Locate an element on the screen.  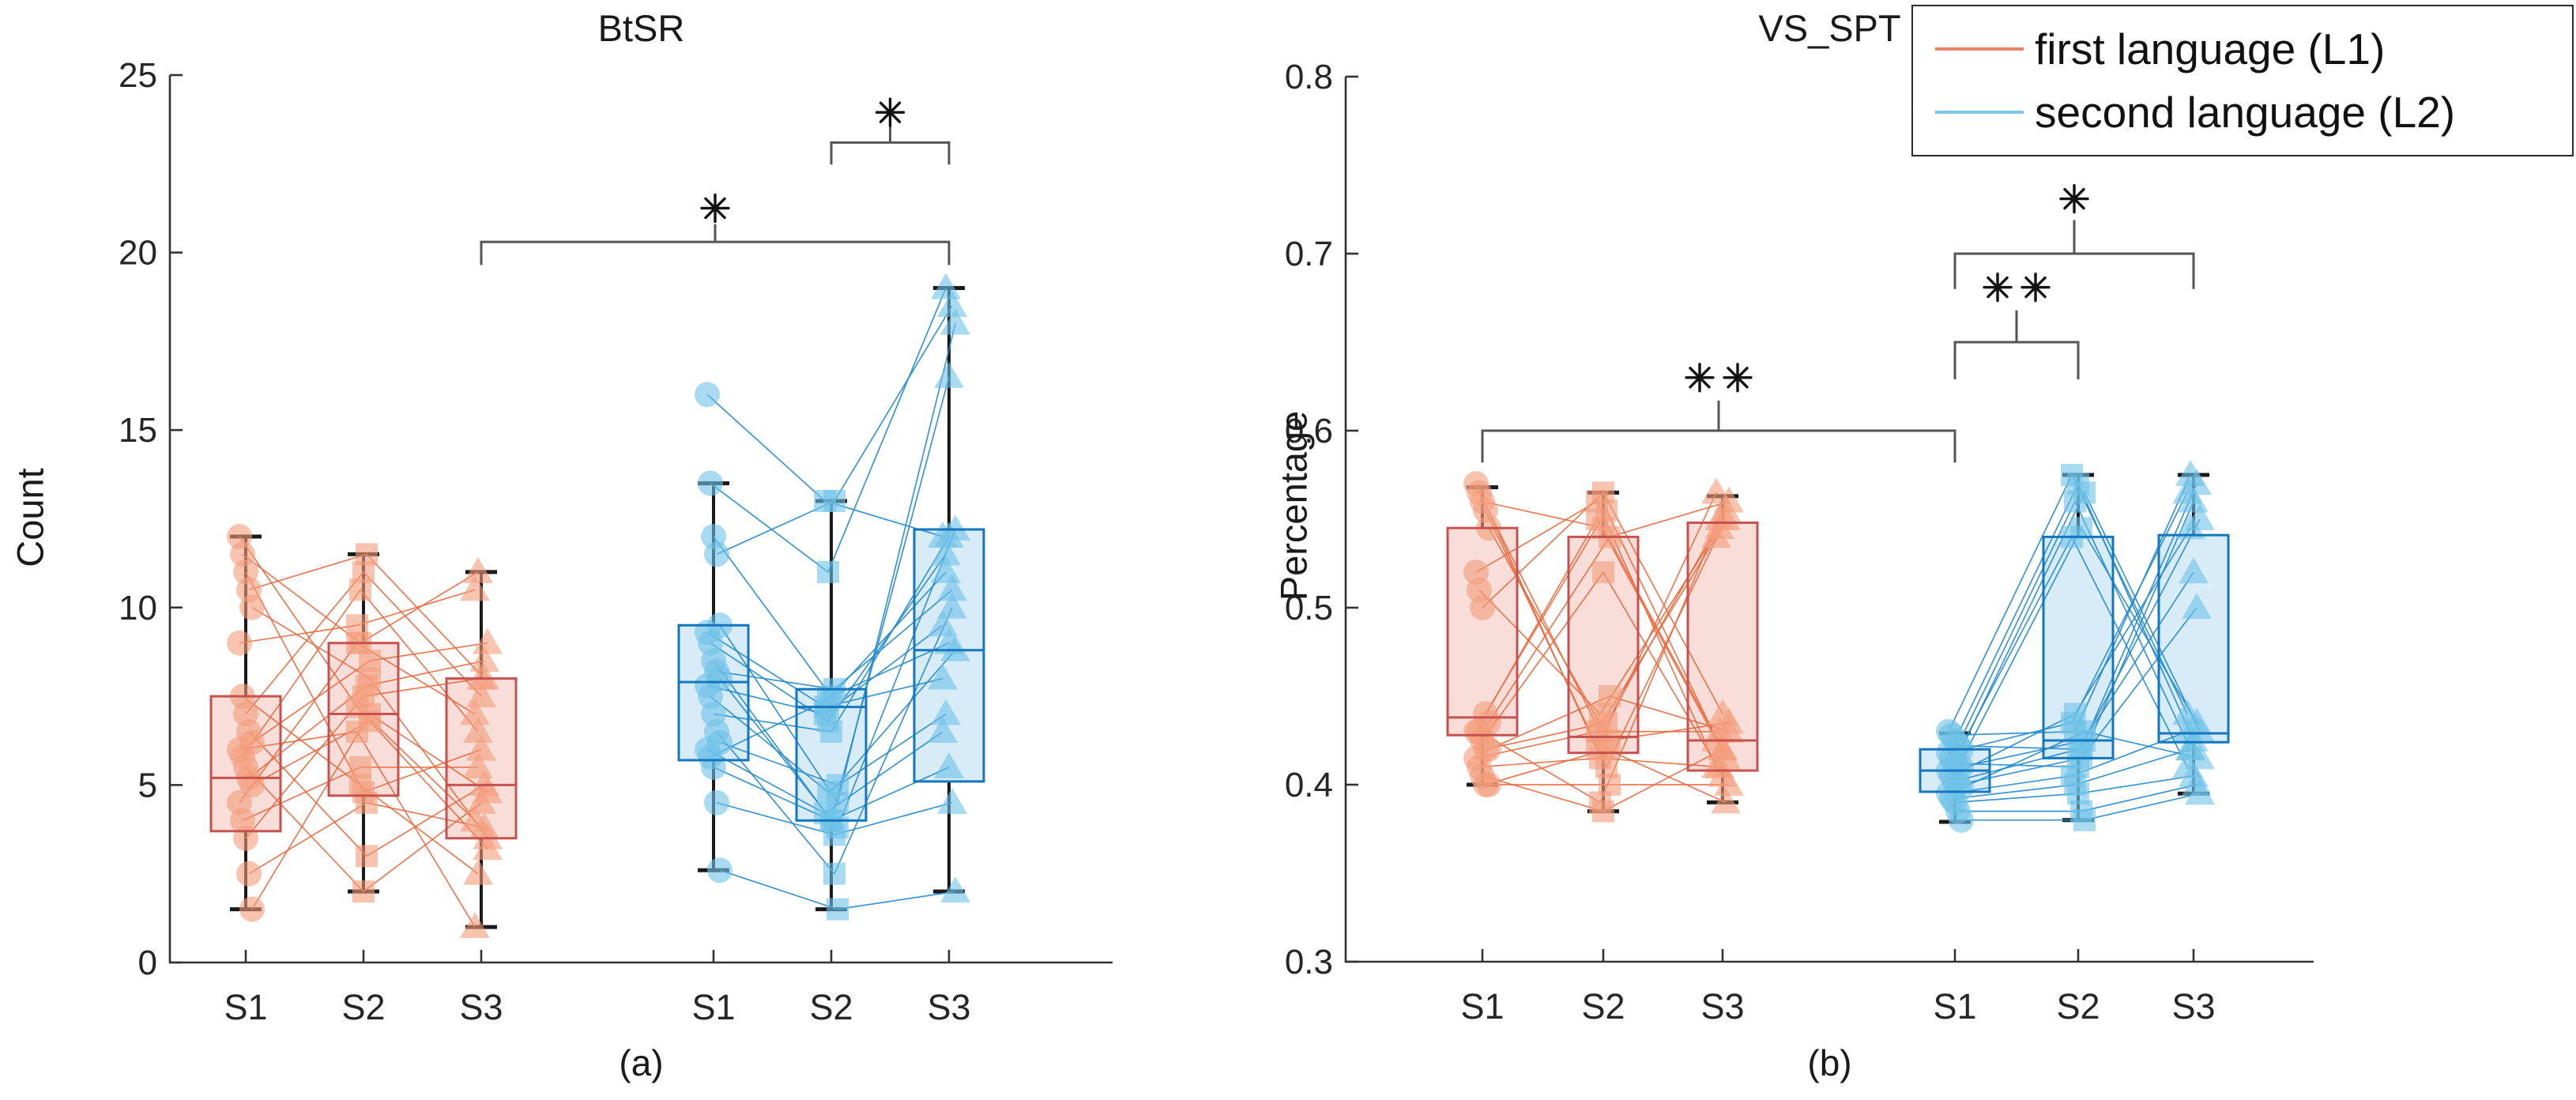
panel-b-sublabel: (b) is located at coordinates (1829, 1062).